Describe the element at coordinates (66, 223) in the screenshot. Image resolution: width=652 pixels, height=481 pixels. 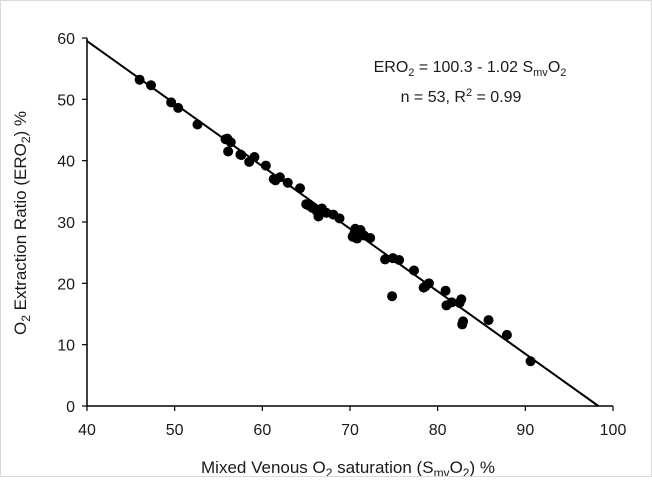
I see `y-tick-label: 30` at that location.